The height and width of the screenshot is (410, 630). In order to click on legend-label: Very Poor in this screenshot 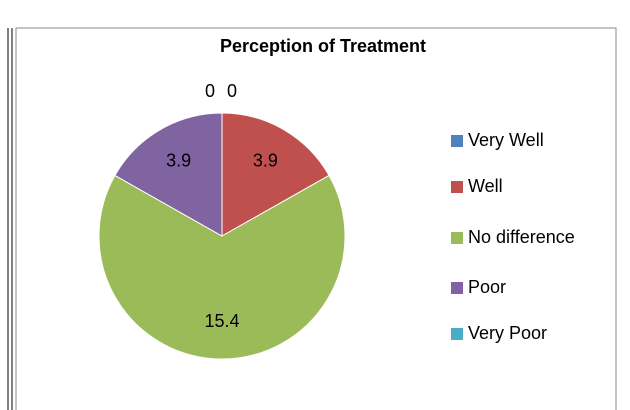, I will do `click(507, 333)`.